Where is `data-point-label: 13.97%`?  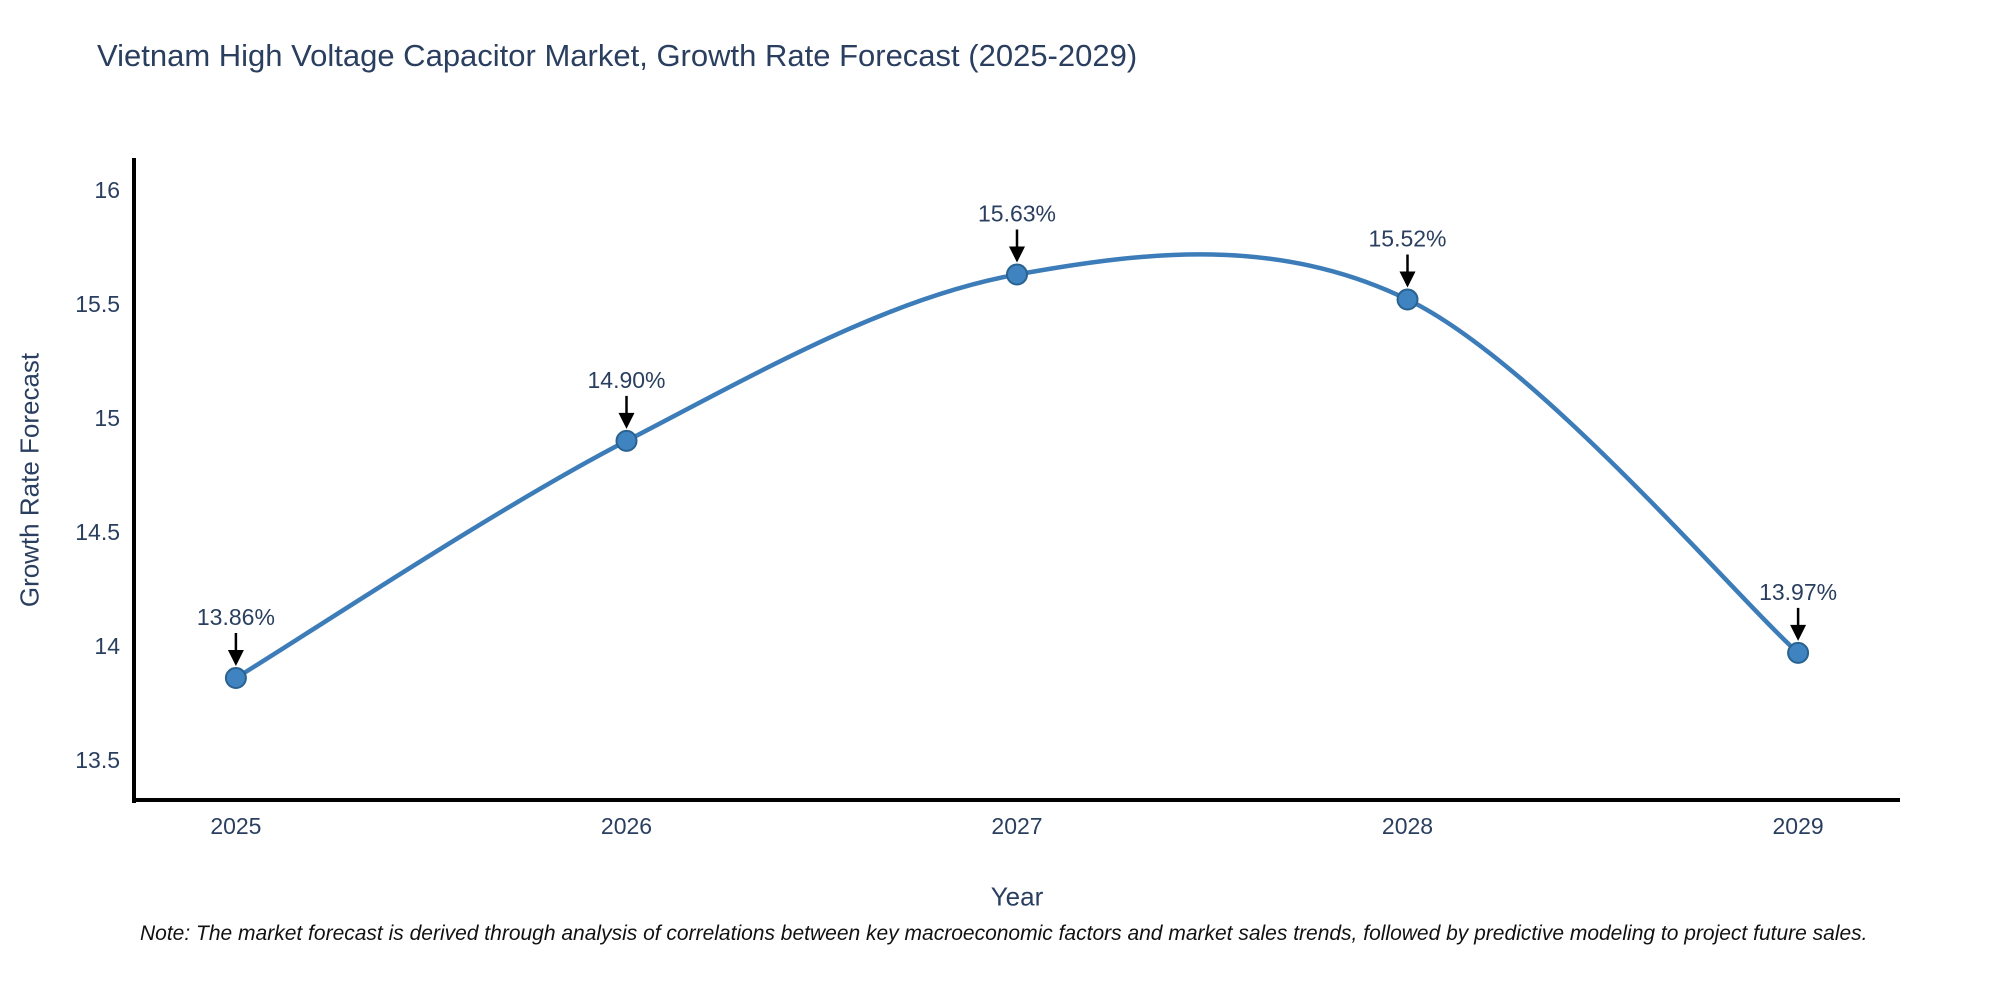 data-point-label: 13.97% is located at coordinates (1798, 592).